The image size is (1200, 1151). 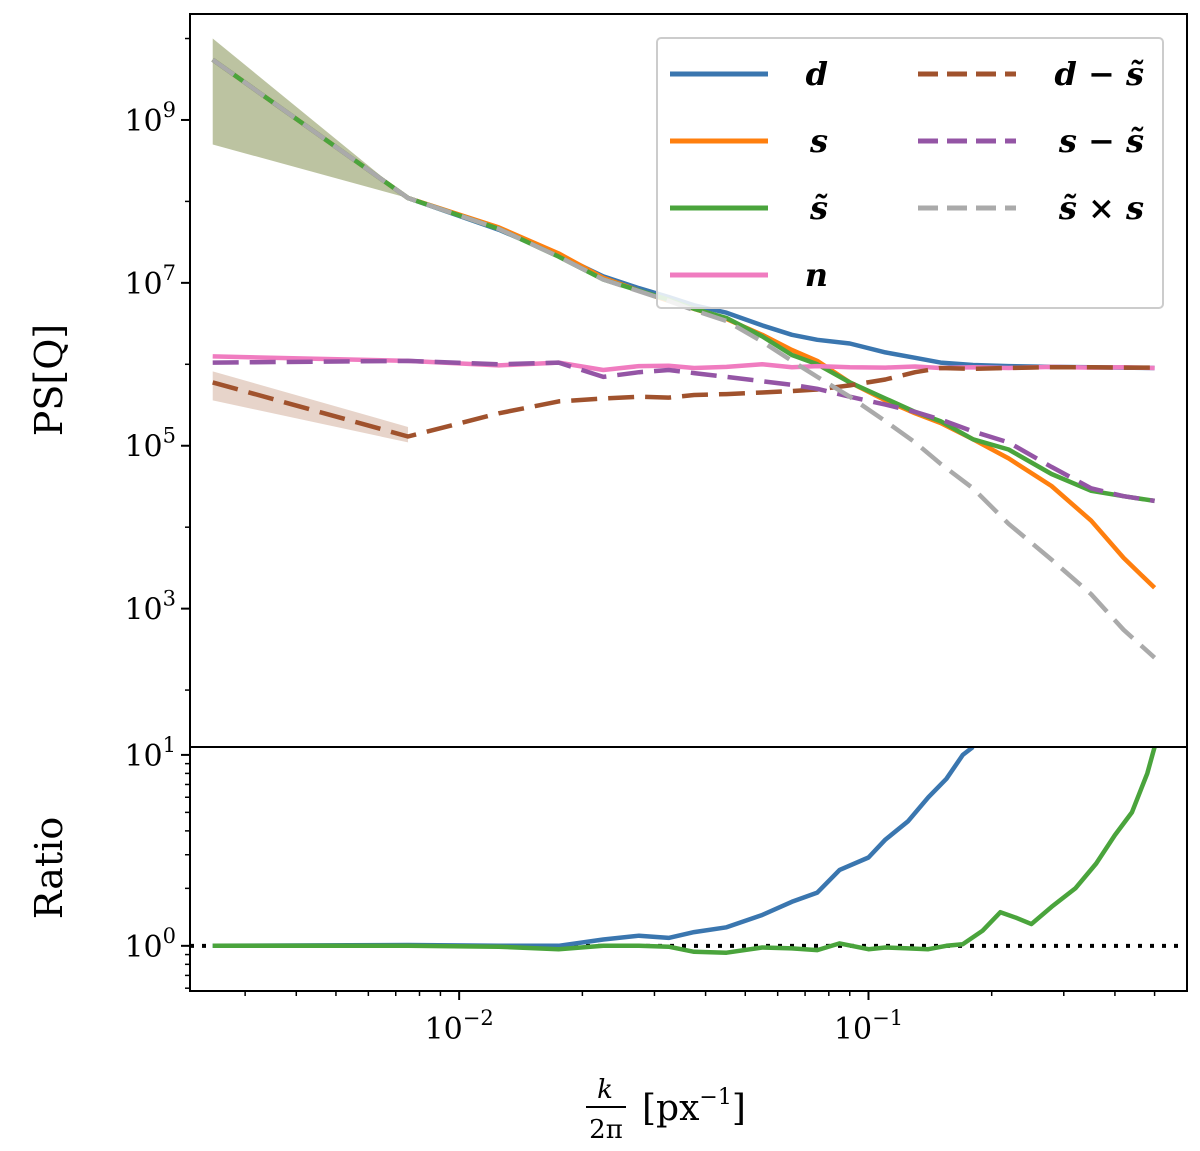 I want to click on x-axis-label-unit: [px−1], so click(x=694, y=1107).